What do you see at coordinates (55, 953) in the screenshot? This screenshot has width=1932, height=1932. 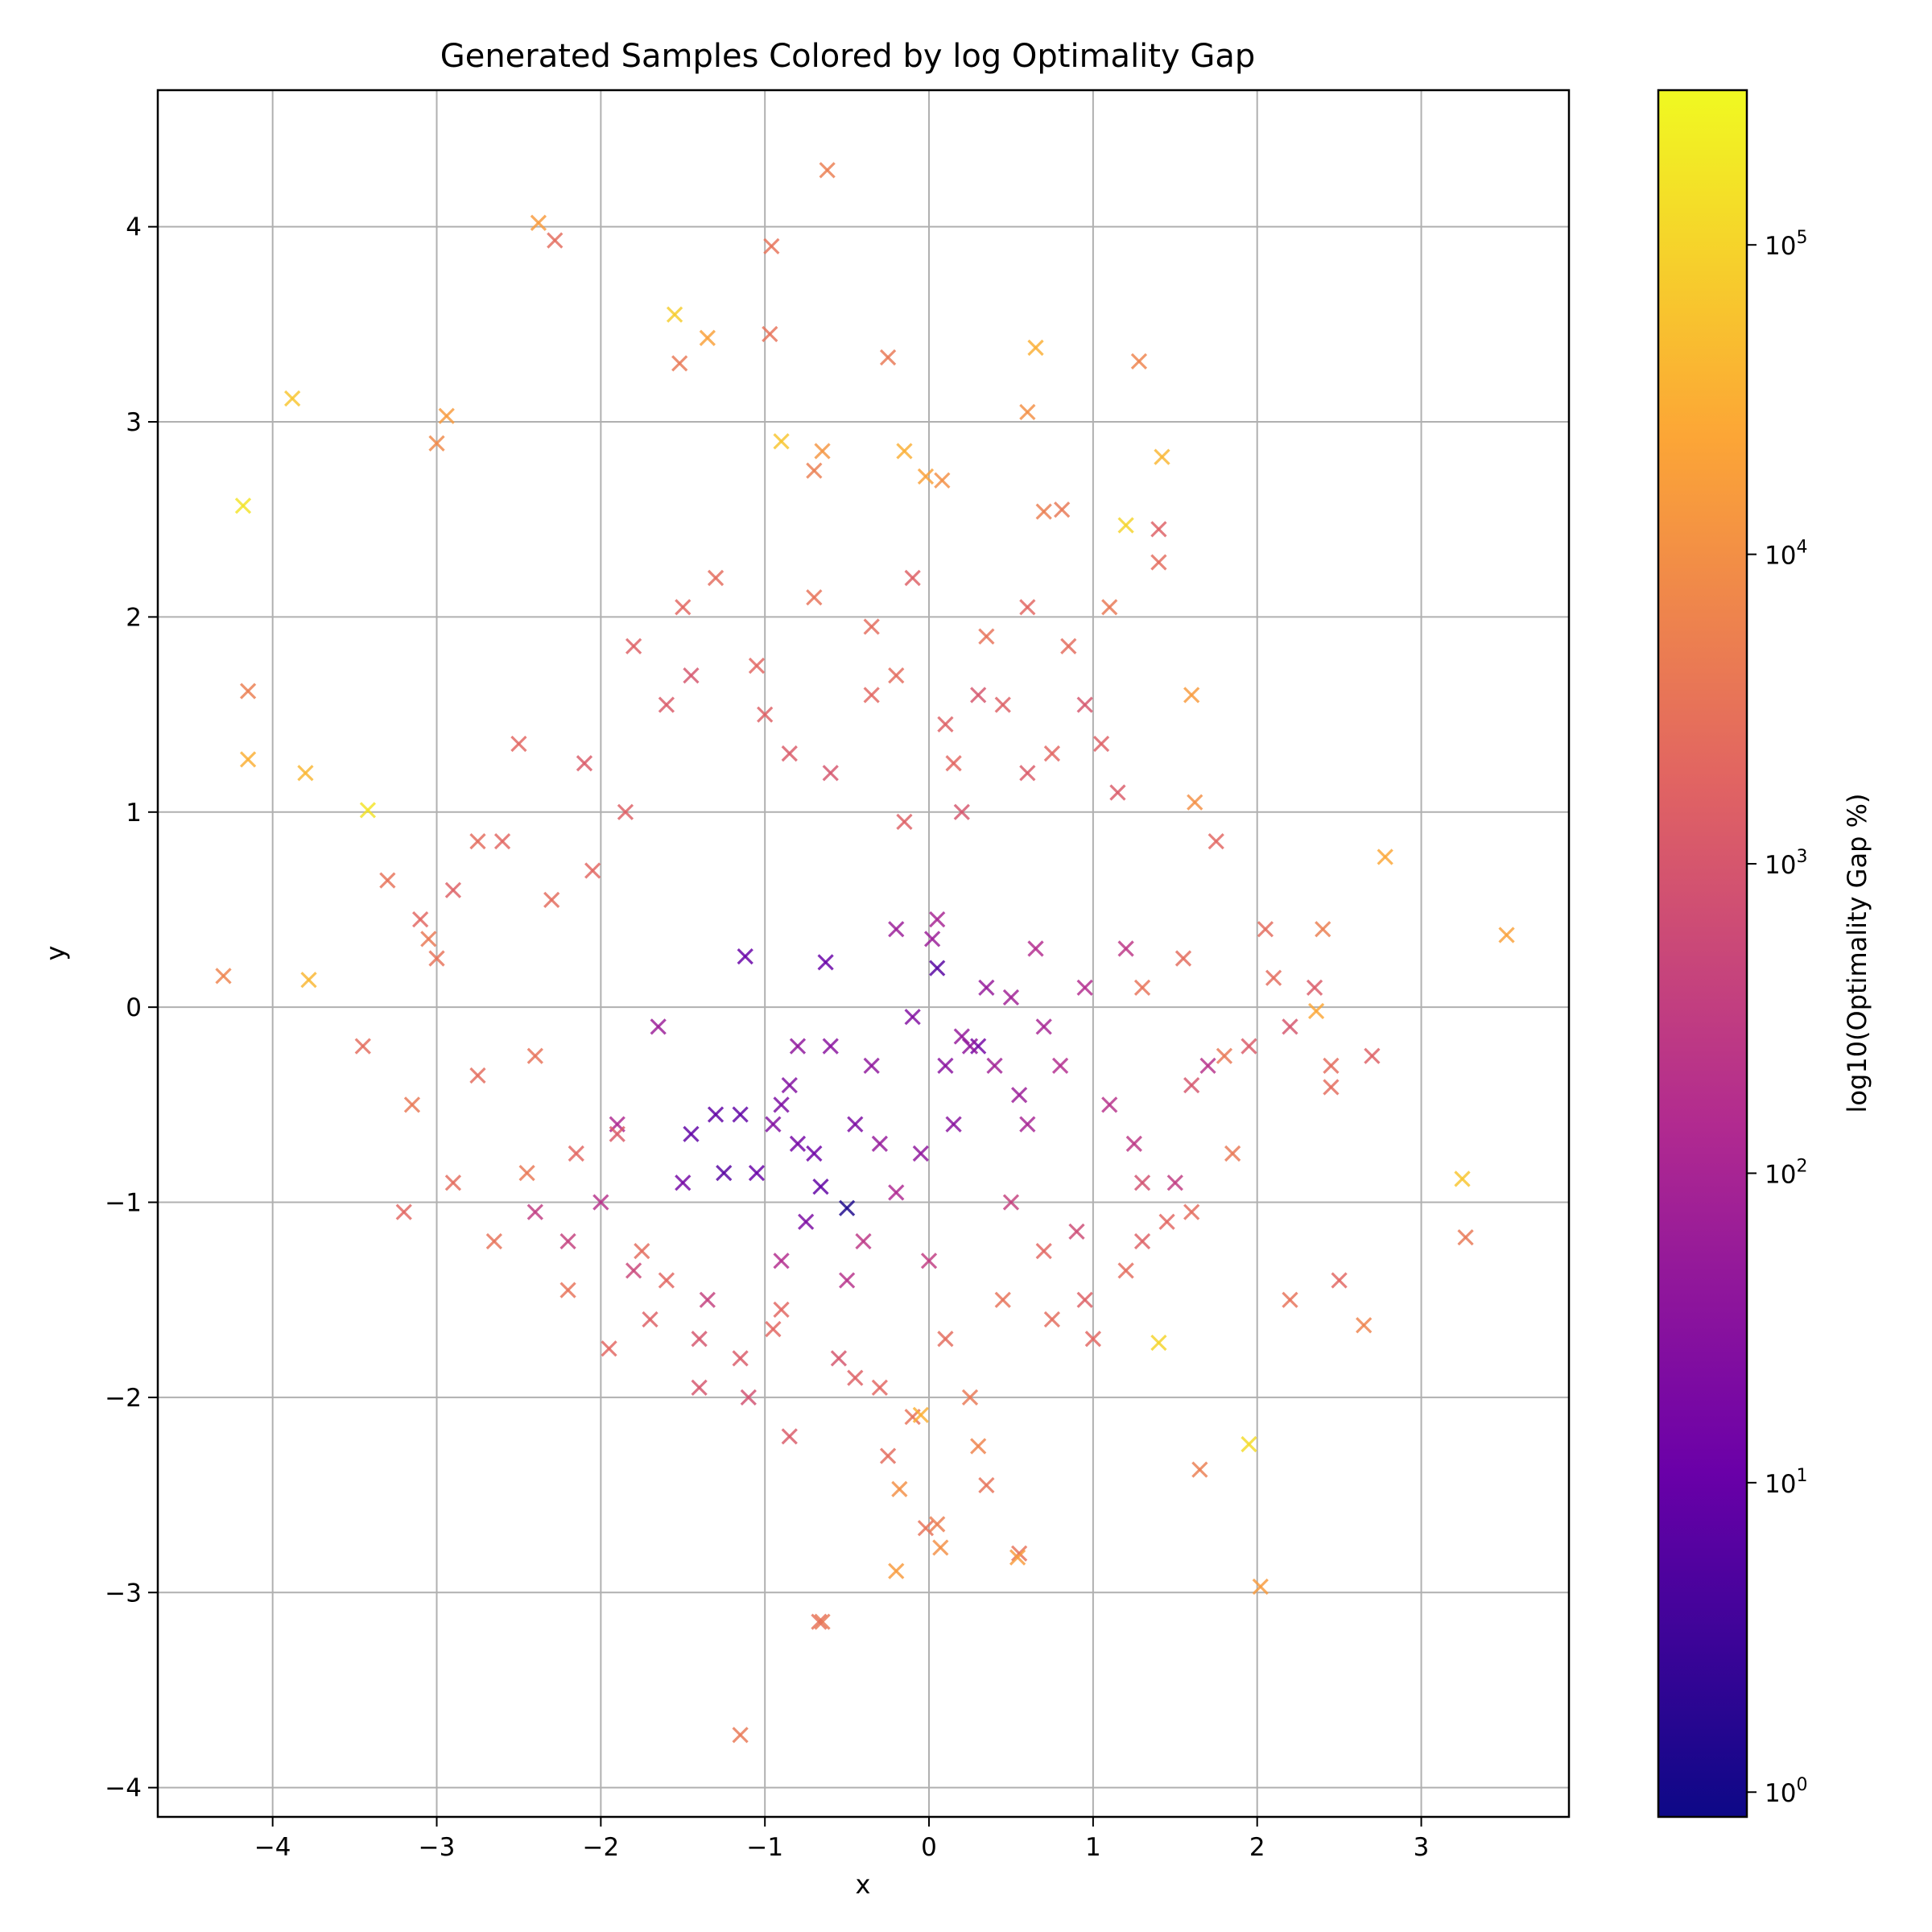 I see `y-axis-label: y` at bounding box center [55, 953].